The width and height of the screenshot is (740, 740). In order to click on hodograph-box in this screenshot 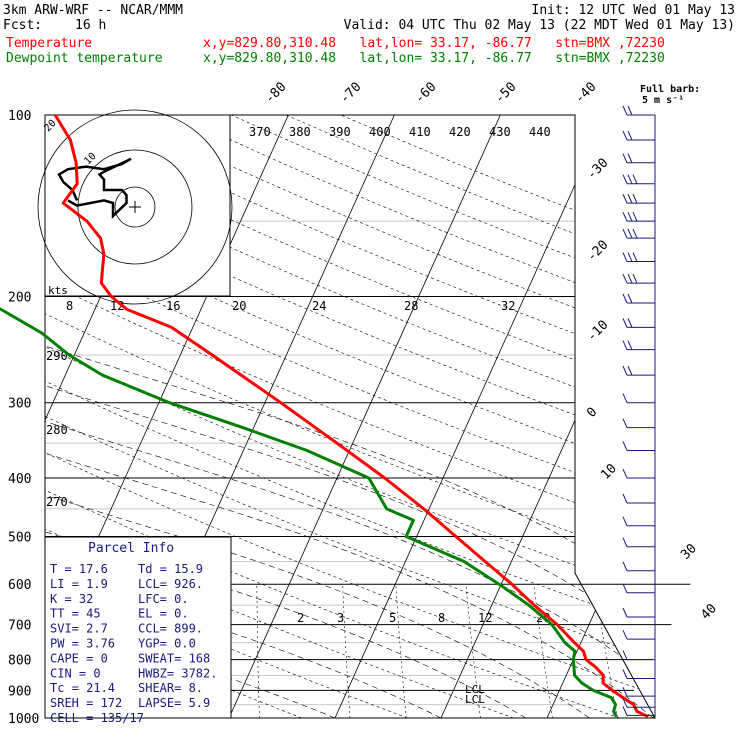, I will do `click(137, 205)`.